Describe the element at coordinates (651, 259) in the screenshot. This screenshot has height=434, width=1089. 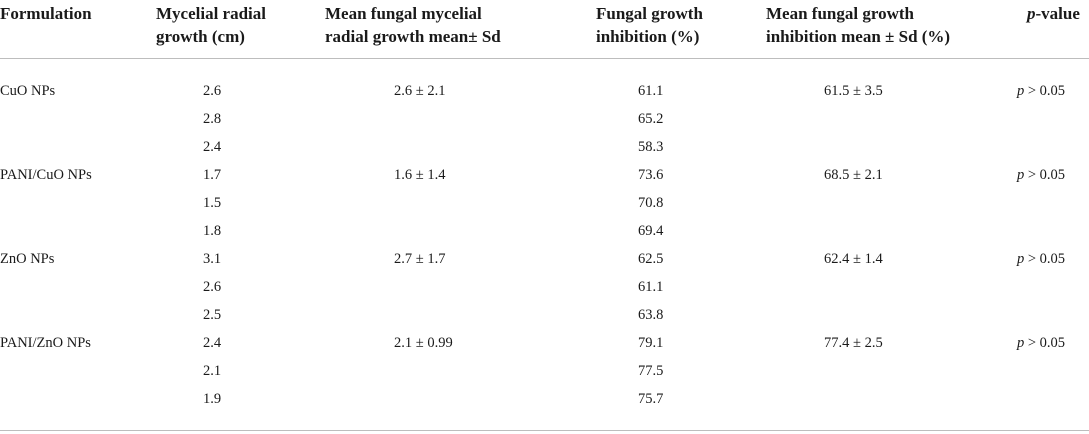
I see `inhibition-value: 62.5` at that location.